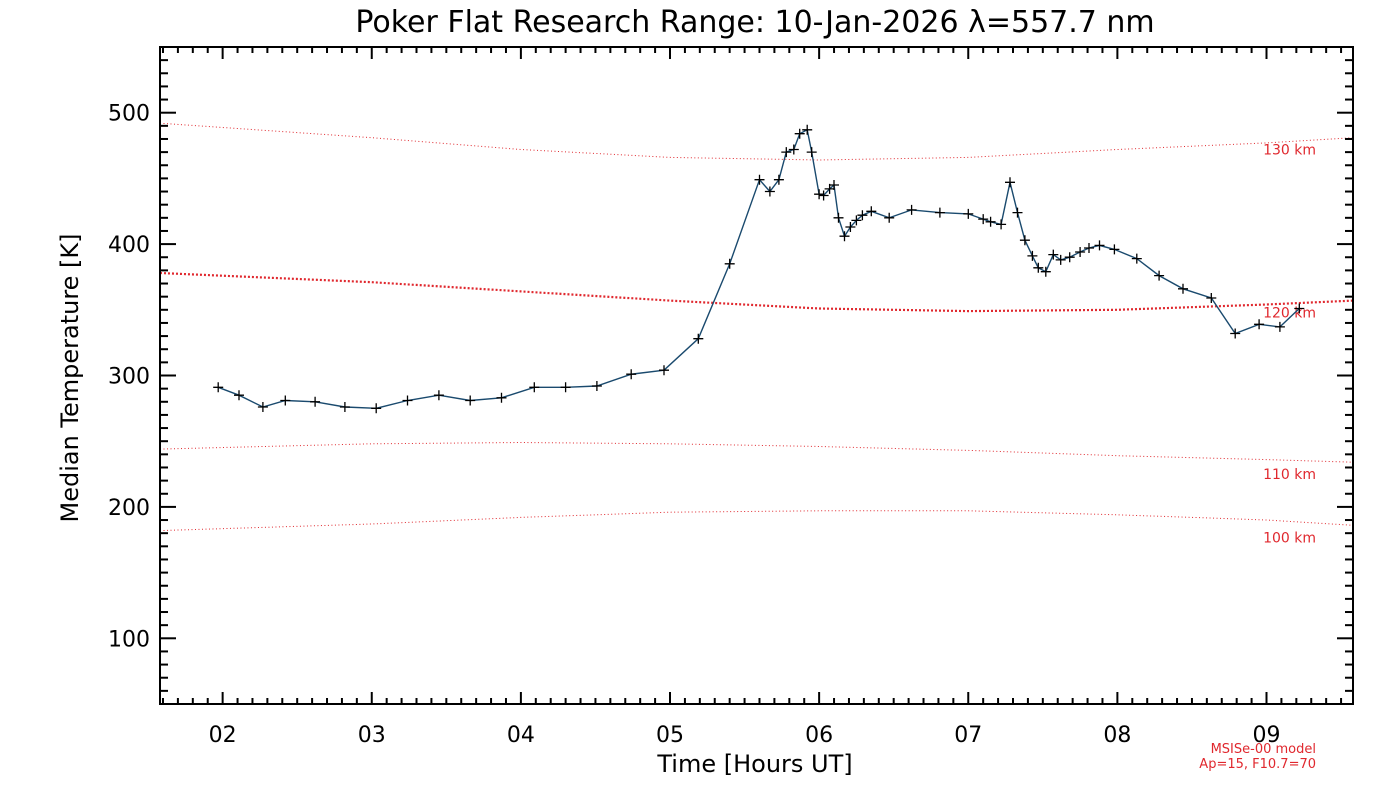 The width and height of the screenshot is (1400, 800). I want to click on model-curve-100-km, so click(756, 521).